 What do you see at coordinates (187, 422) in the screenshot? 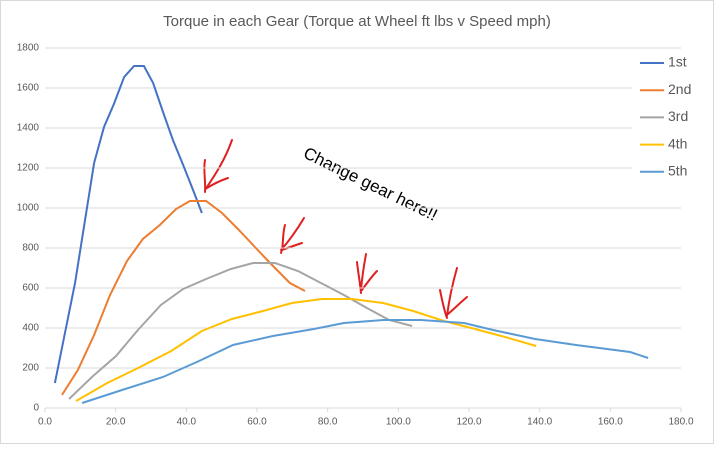
I see `x-tick-label: 40.0` at bounding box center [187, 422].